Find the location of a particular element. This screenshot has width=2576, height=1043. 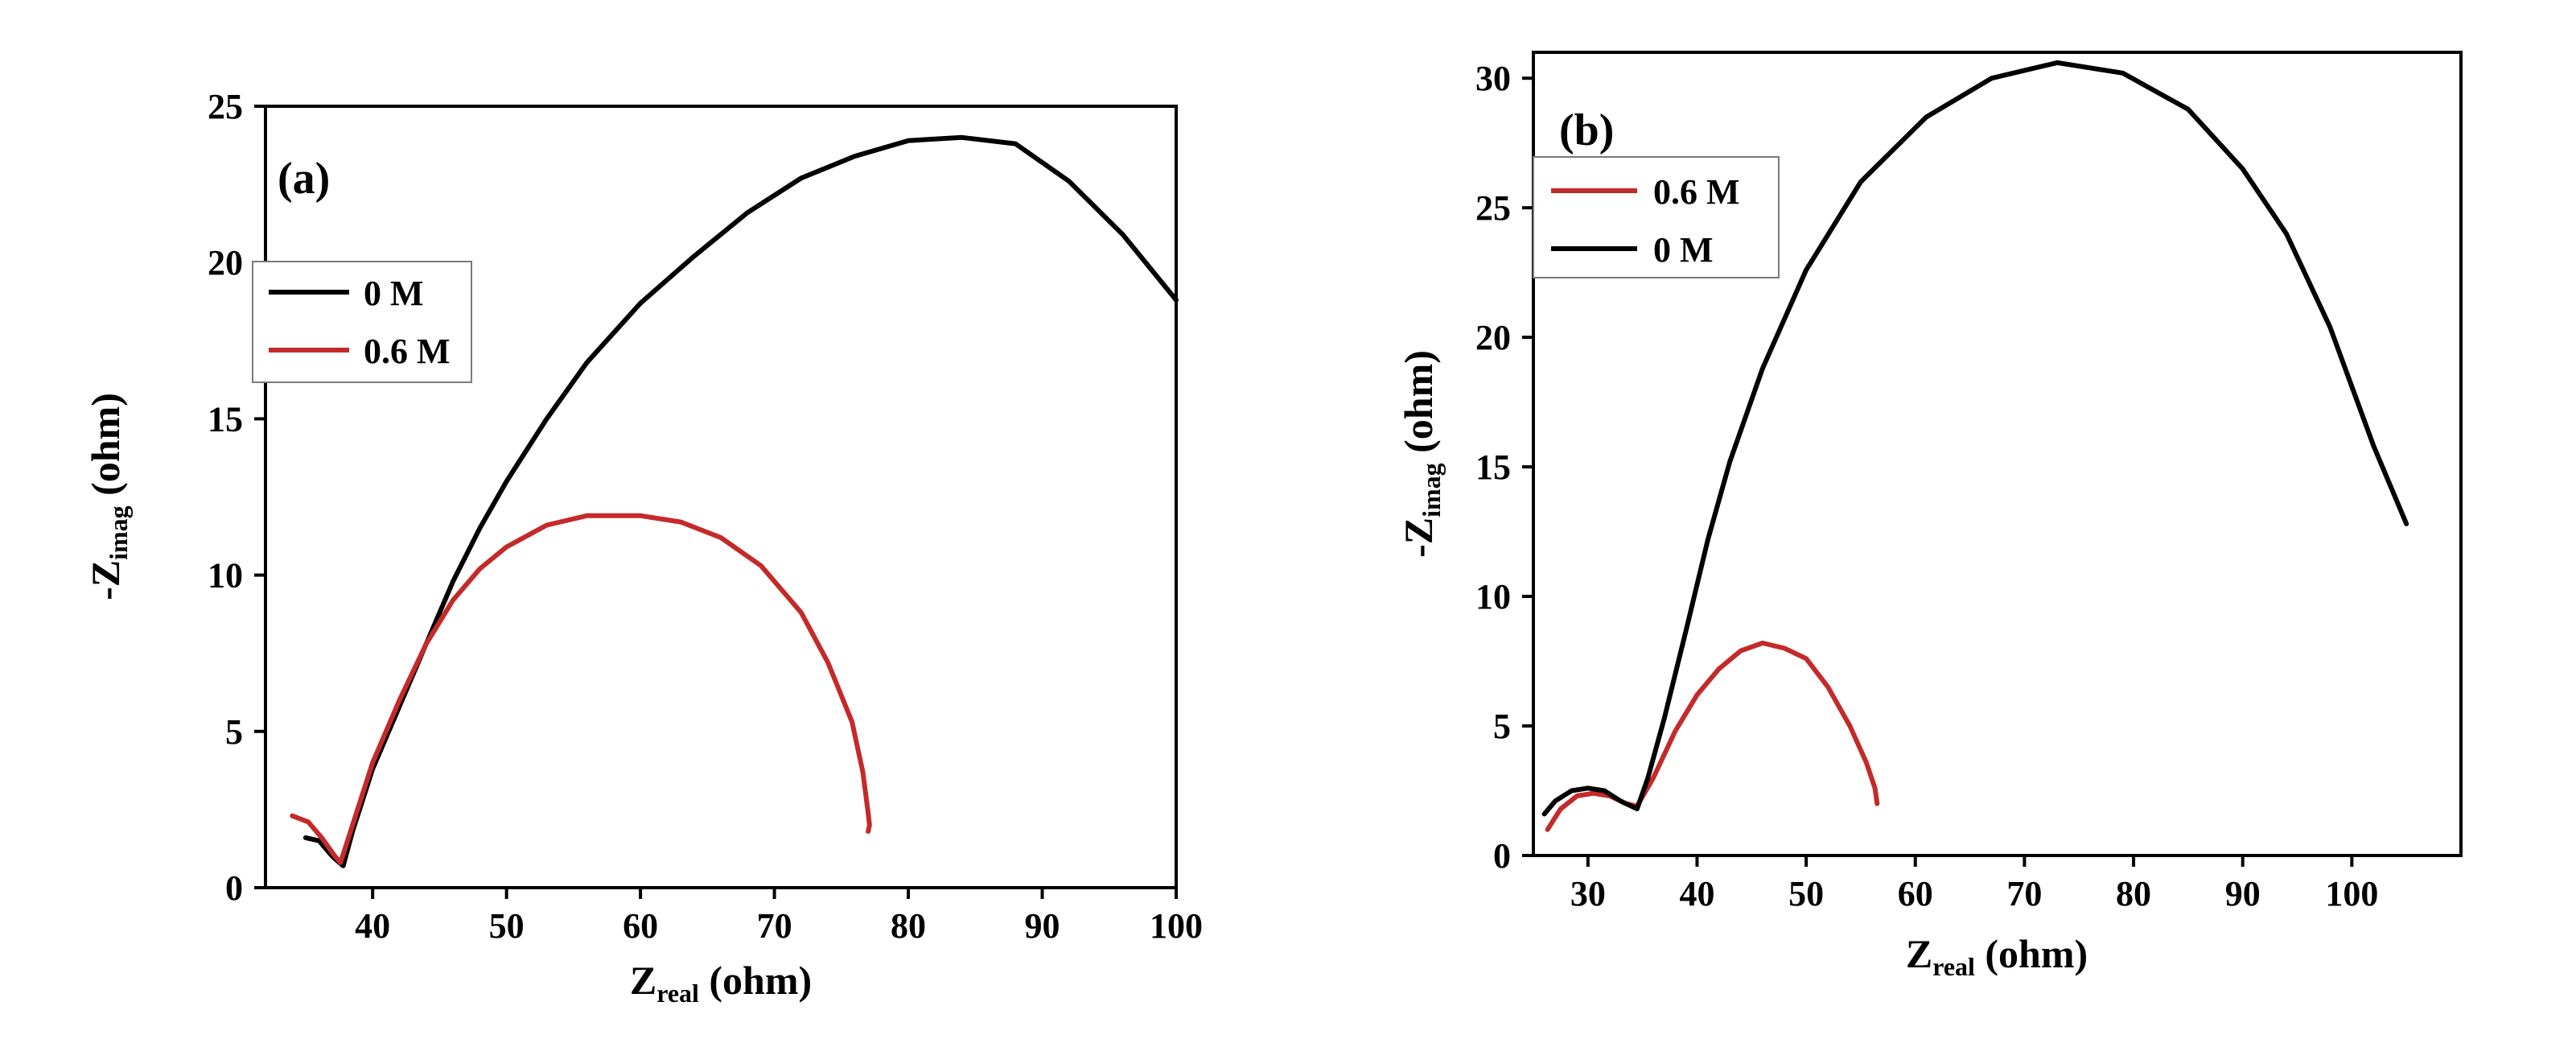

series-line-06mm-b is located at coordinates (1712, 736).